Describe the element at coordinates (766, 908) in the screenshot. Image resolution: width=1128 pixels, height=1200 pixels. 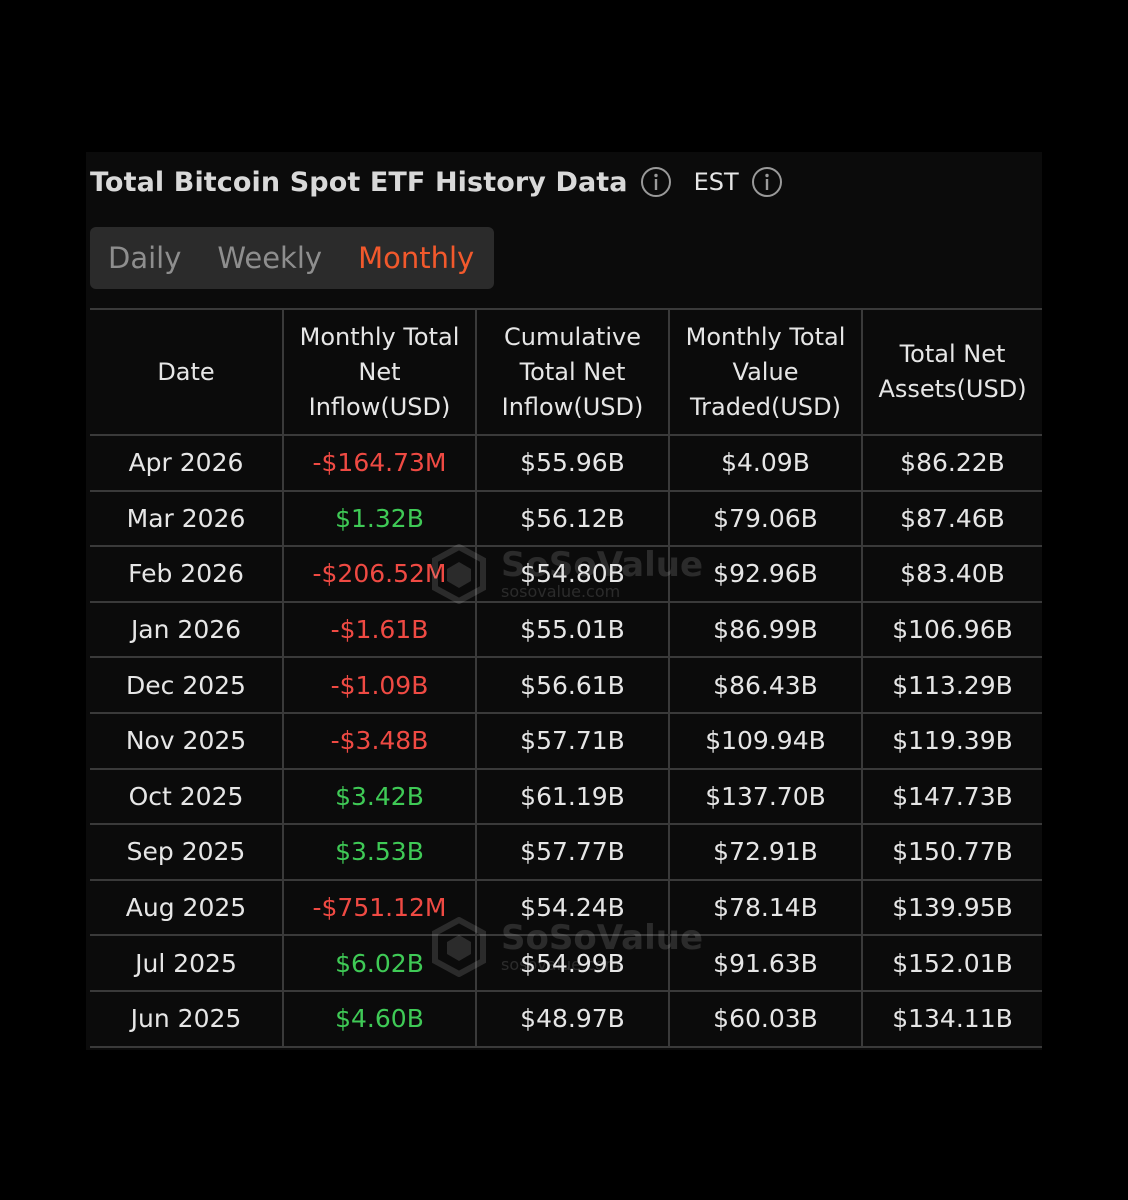
I see `value-traded-cell: $78.14B` at that location.